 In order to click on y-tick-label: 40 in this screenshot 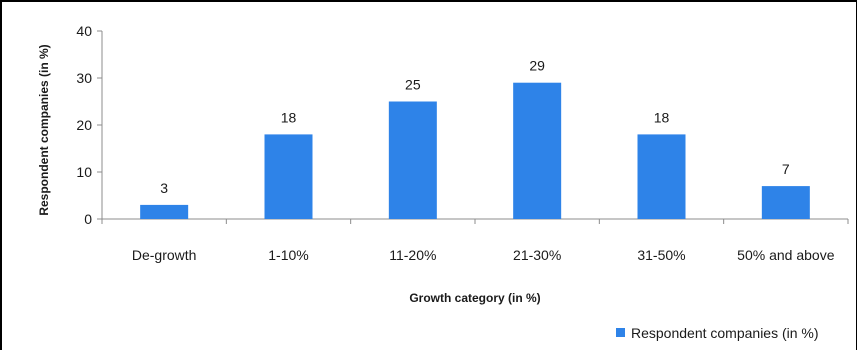, I will do `click(84, 31)`.